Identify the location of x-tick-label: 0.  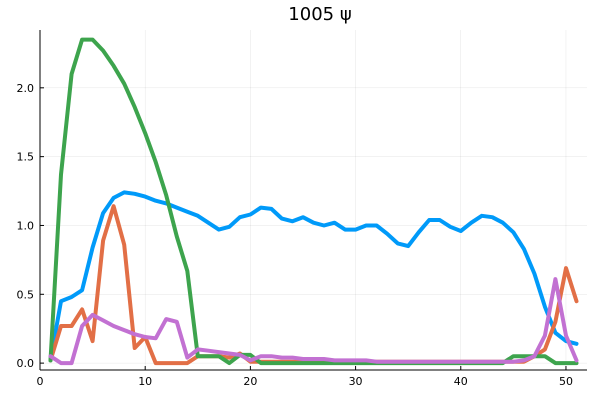
(40, 381).